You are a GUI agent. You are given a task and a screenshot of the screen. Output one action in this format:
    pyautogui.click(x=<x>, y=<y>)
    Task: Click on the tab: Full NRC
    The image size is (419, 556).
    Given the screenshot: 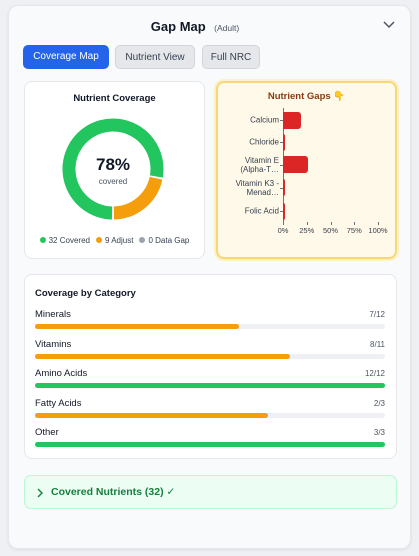 What is the action you would take?
    pyautogui.click(x=231, y=57)
    